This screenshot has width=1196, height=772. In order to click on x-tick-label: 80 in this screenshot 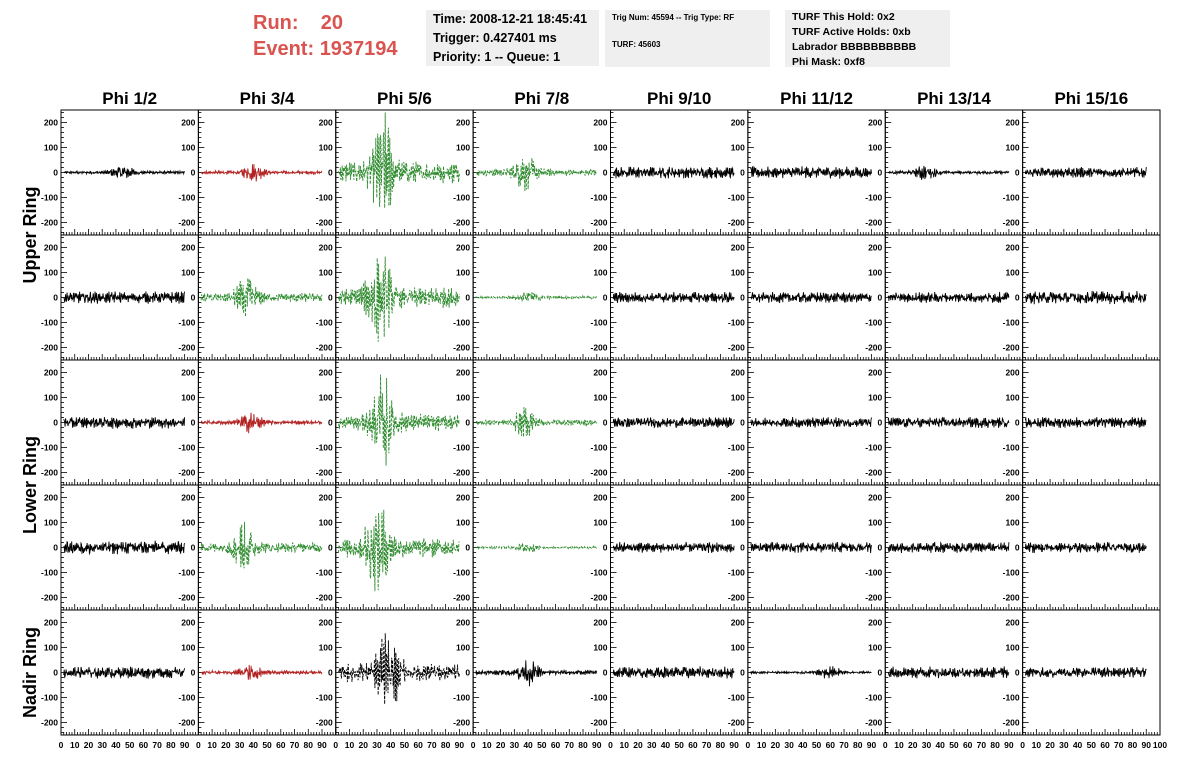, I will do `click(858, 745)`.